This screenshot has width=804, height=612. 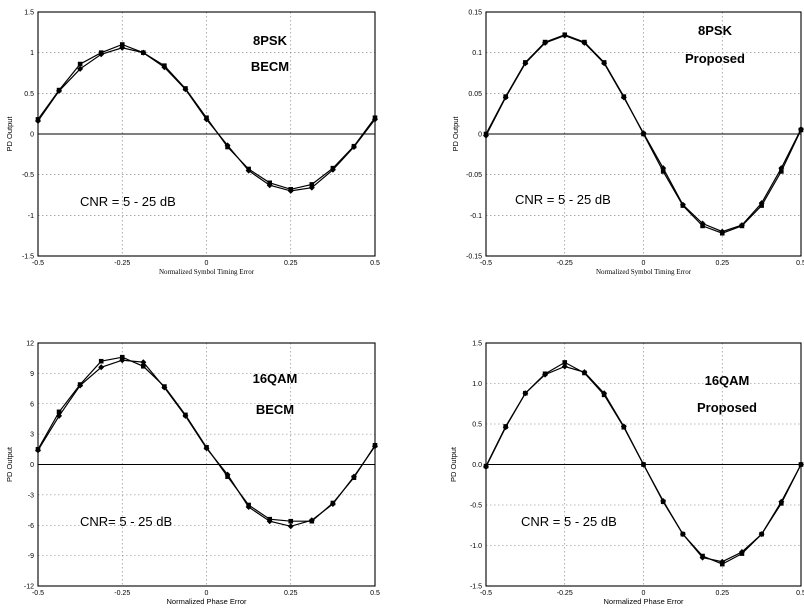 What do you see at coordinates (128, 201) in the screenshot?
I see `panel-1-cnr-label: CNR = 5 - 25 dB` at bounding box center [128, 201].